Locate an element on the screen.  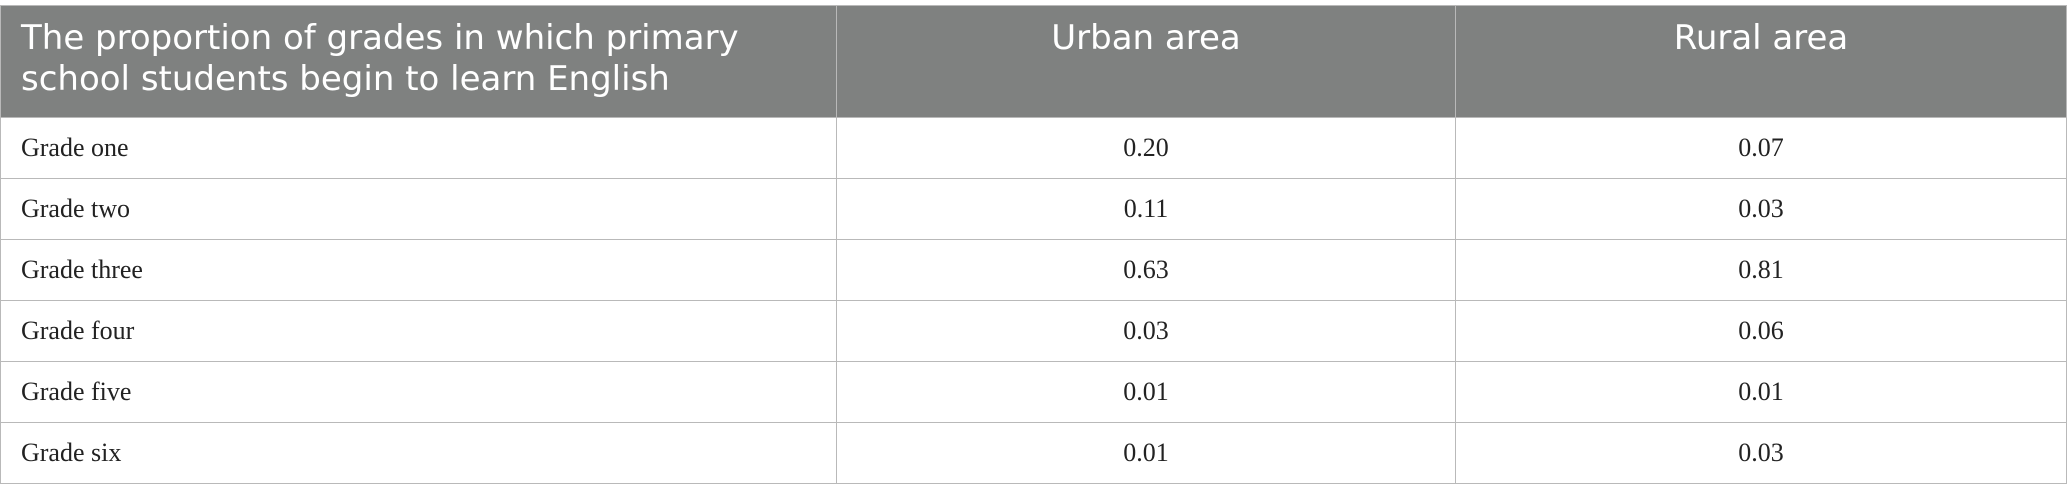
table-row: Grade five 0.01 0.01 is located at coordinates (1033, 392).